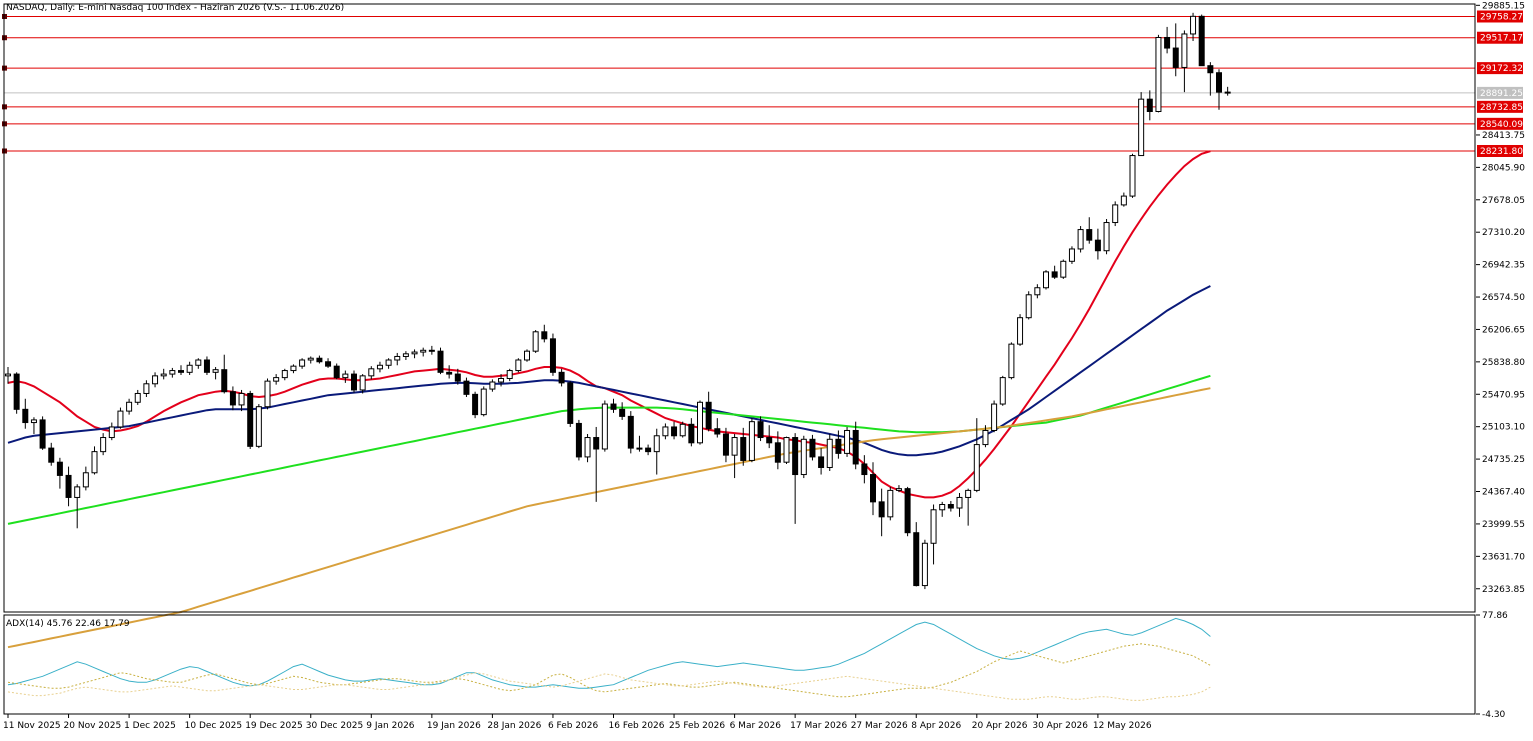  Describe the element at coordinates (1501, 39) in the screenshot. I see `level-label: 29517.17` at that location.